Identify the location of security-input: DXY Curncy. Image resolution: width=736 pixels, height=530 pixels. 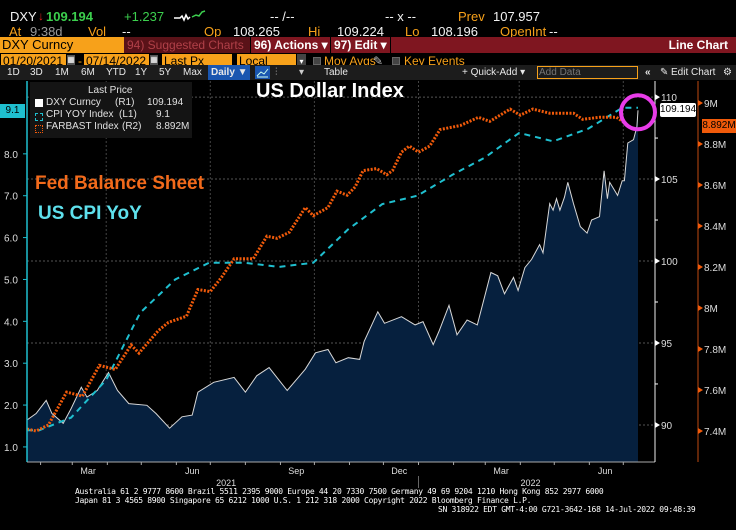
(62, 45).